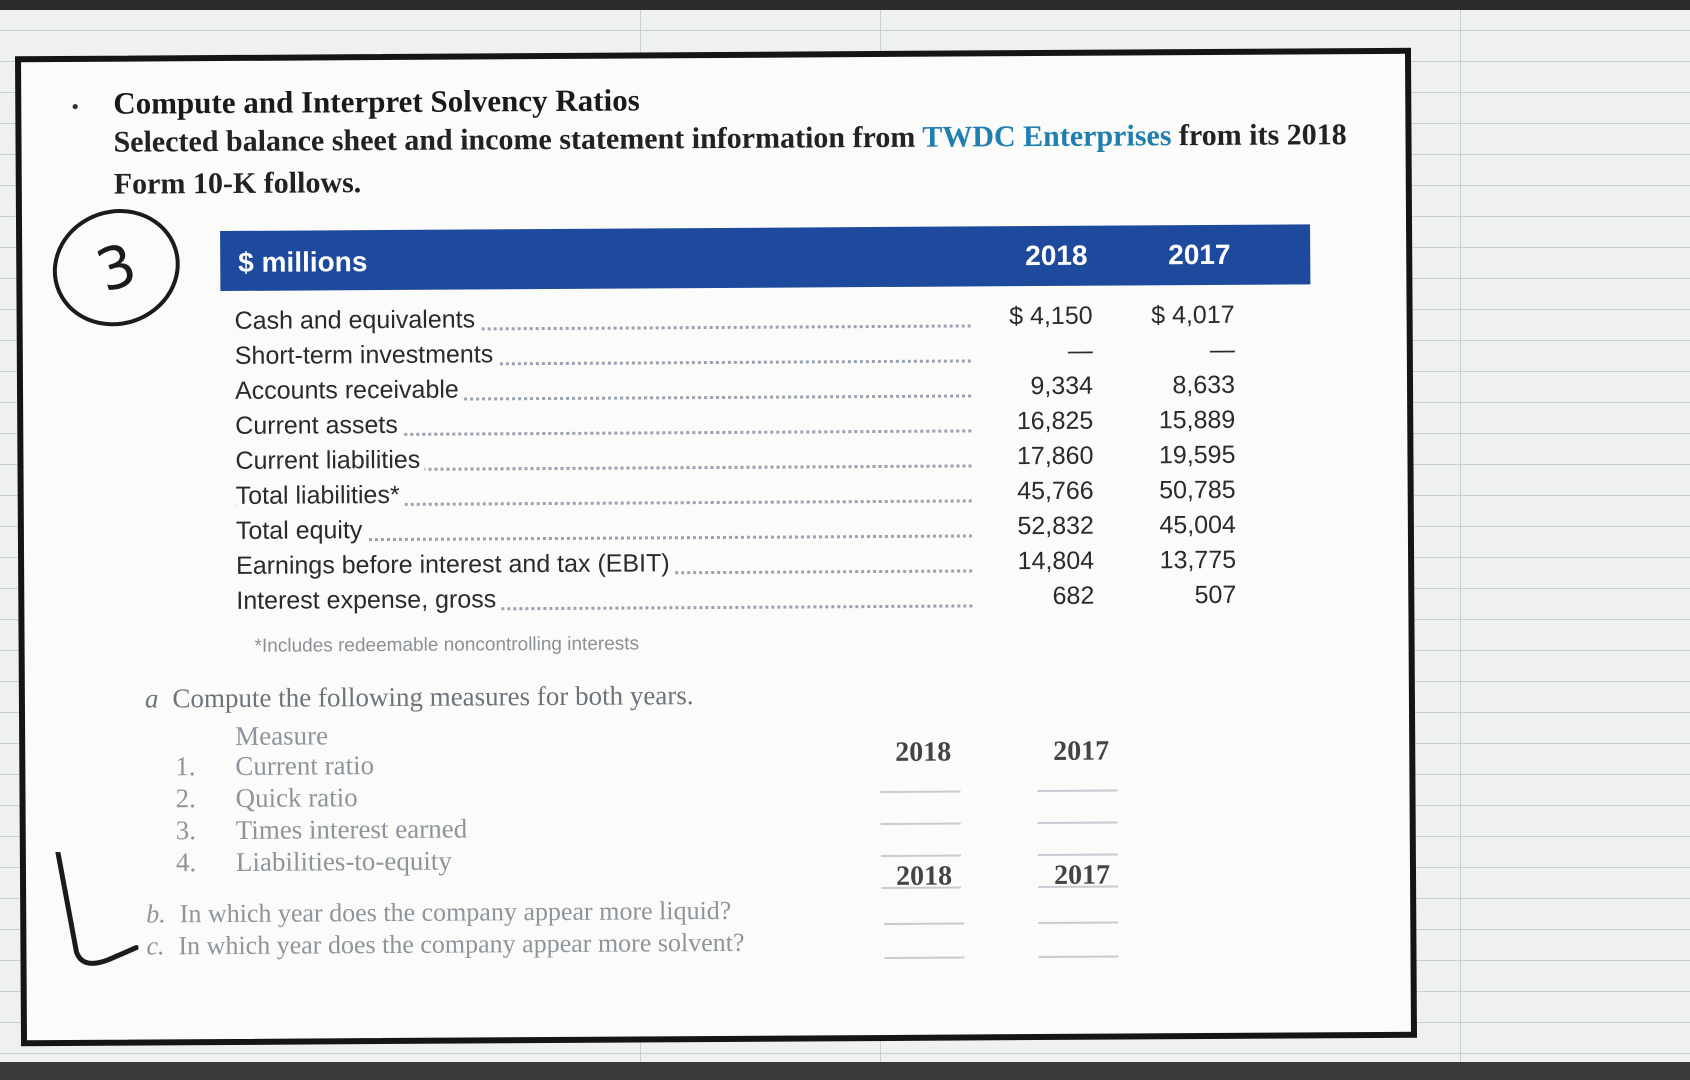  What do you see at coordinates (1204, 385) in the screenshot?
I see `value-2017: 8,633` at bounding box center [1204, 385].